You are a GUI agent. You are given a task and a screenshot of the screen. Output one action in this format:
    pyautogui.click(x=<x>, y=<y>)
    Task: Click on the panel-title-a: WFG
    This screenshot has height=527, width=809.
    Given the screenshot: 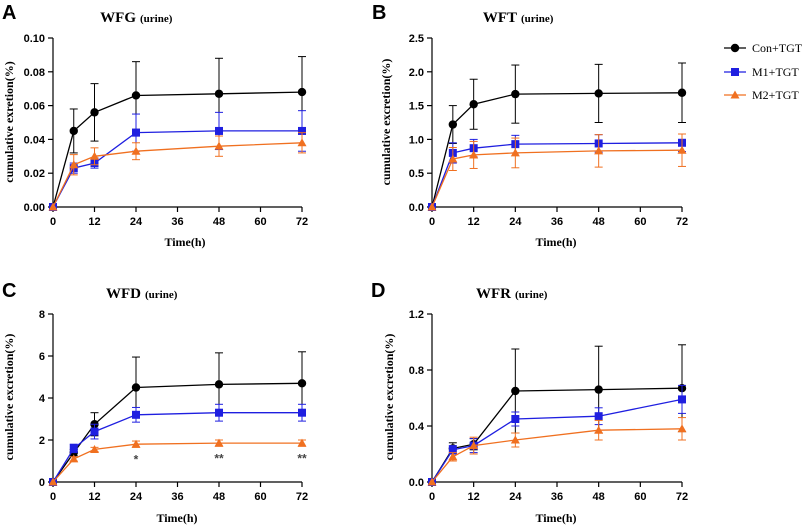 What is the action you would take?
    pyautogui.click(x=118, y=18)
    